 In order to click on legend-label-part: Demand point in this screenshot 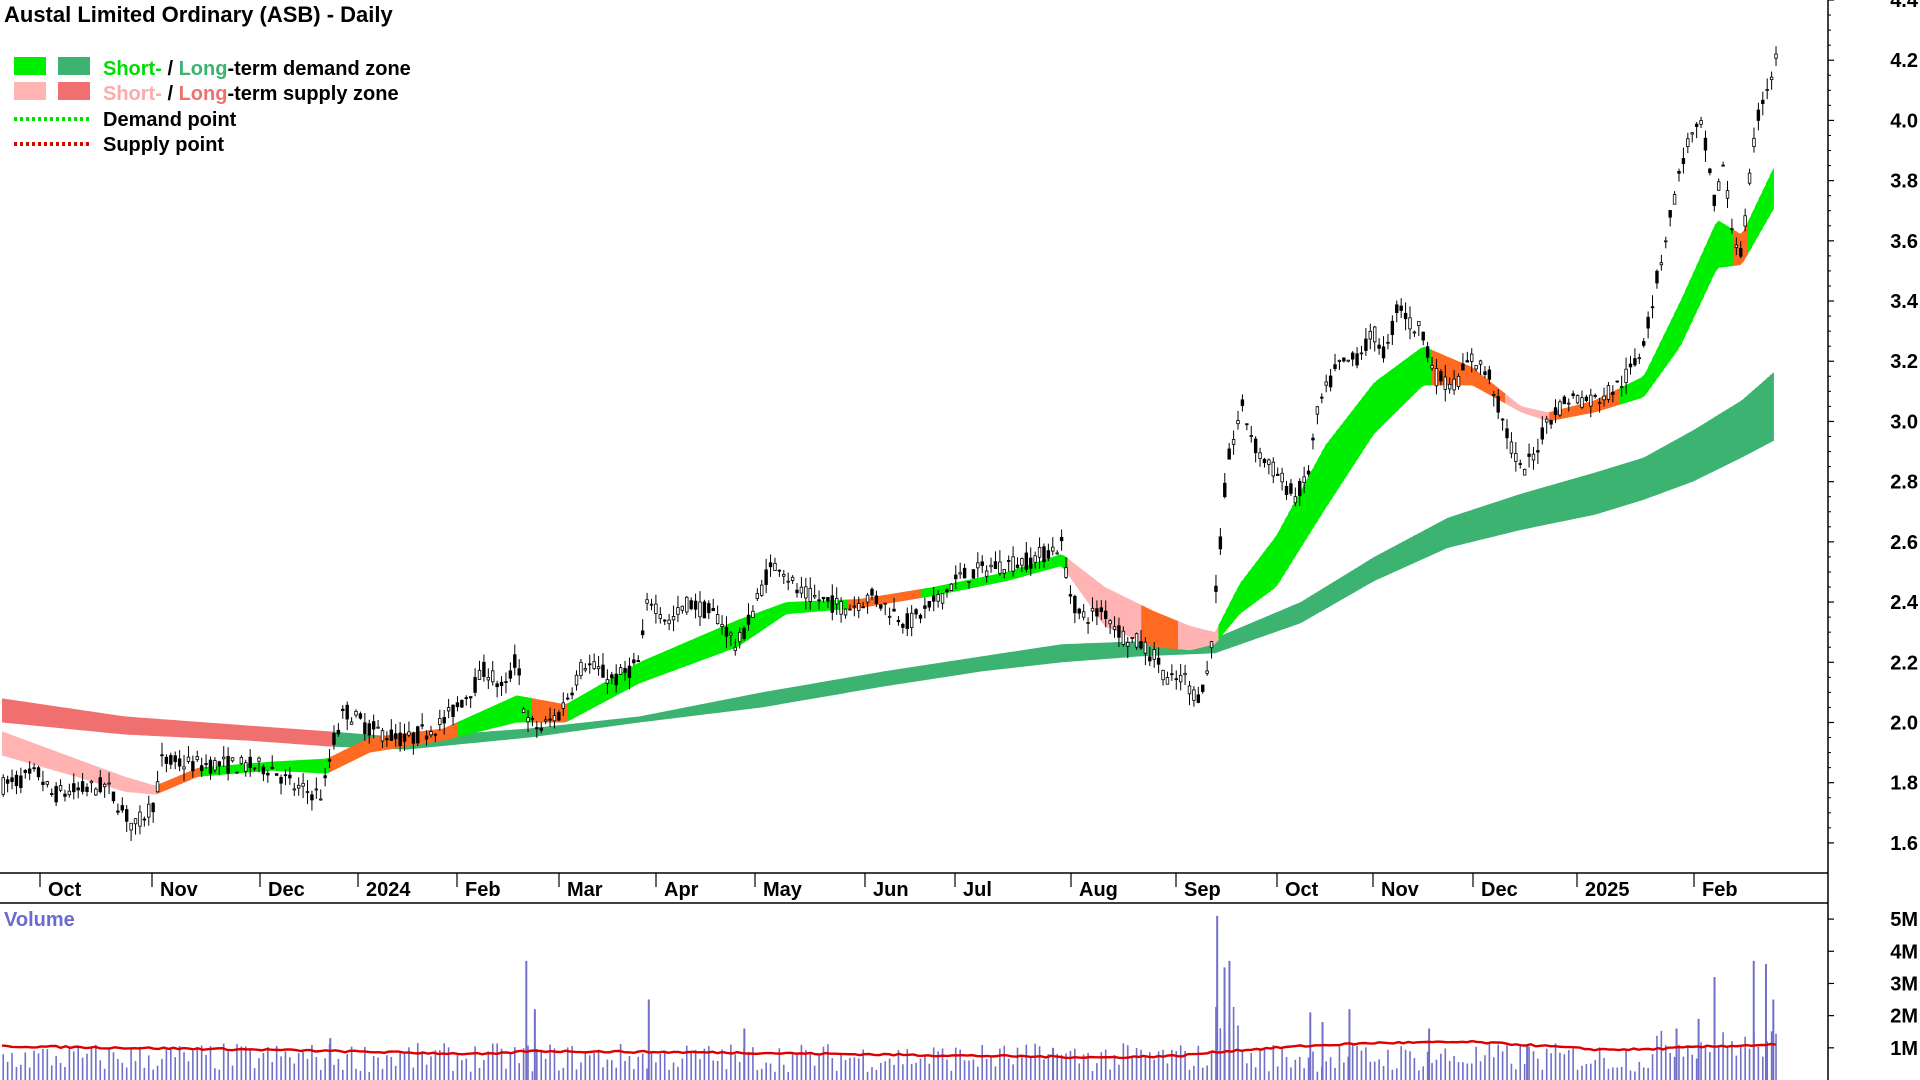, I will do `click(170, 120)`.